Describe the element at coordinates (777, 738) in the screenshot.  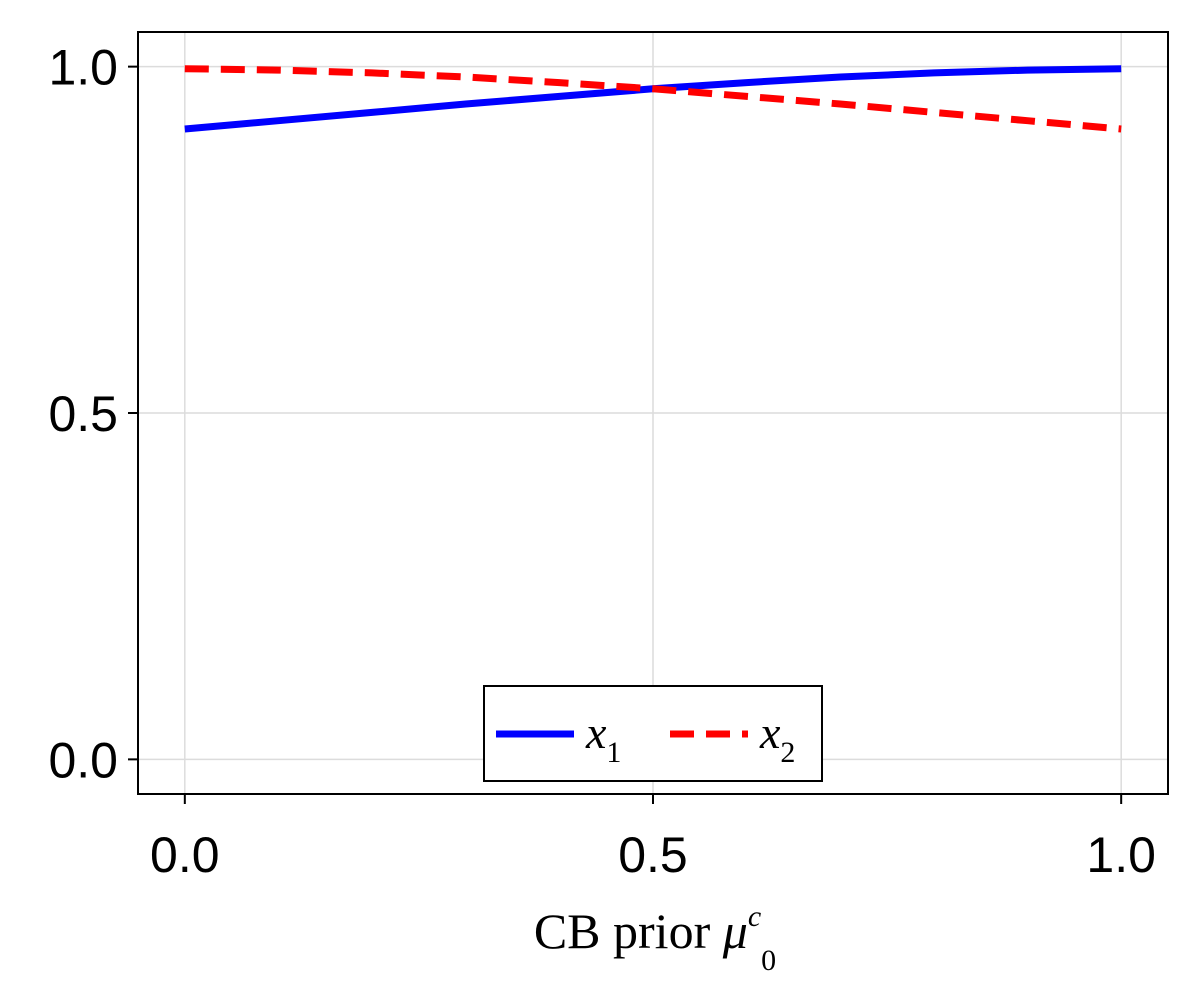
I see `legend-label-x2: x2` at that location.